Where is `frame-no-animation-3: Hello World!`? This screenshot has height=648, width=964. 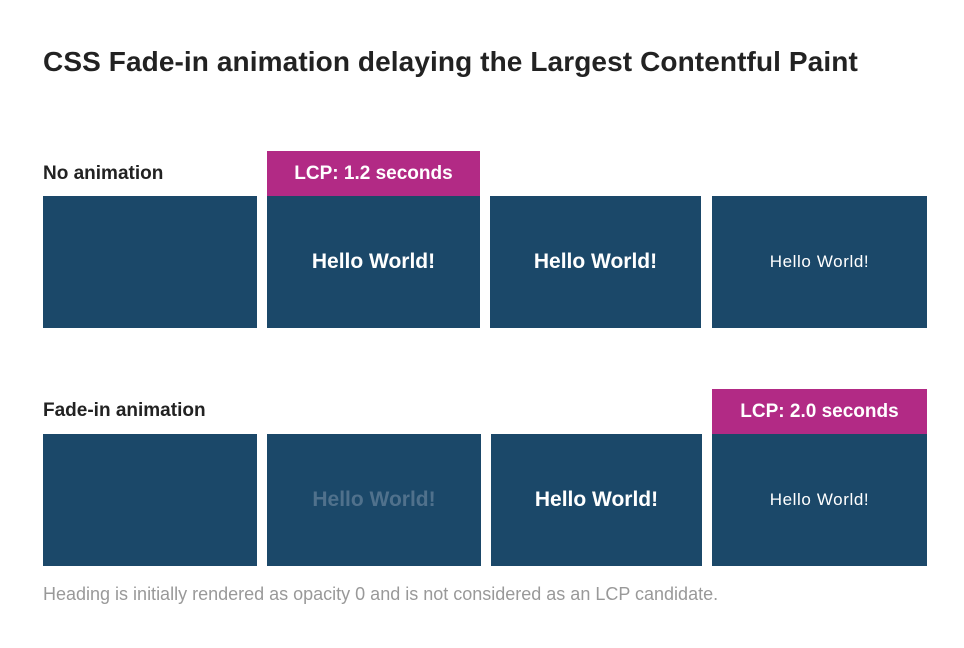 frame-no-animation-3: Hello World! is located at coordinates (595, 262).